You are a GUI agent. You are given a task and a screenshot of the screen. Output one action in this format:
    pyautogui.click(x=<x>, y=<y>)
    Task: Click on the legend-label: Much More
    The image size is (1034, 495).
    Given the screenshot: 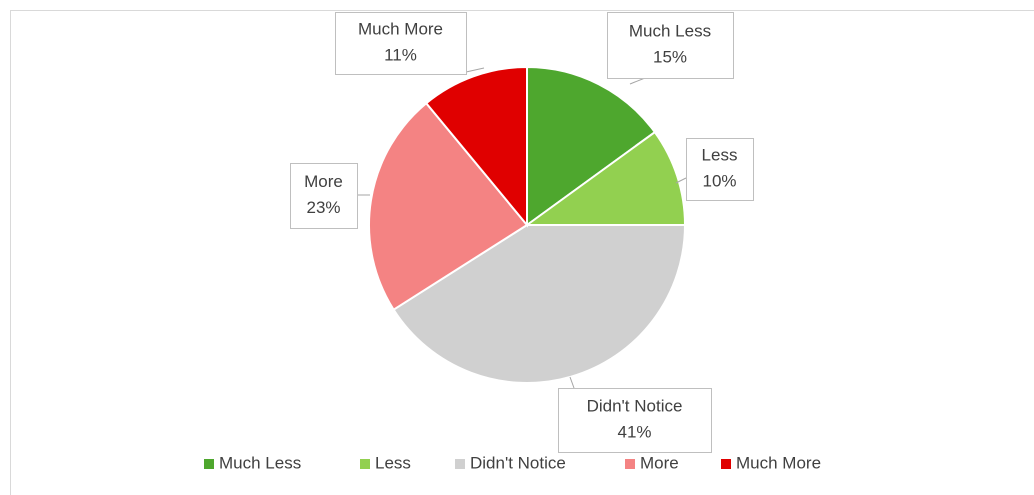 What is the action you would take?
    pyautogui.click(x=778, y=462)
    